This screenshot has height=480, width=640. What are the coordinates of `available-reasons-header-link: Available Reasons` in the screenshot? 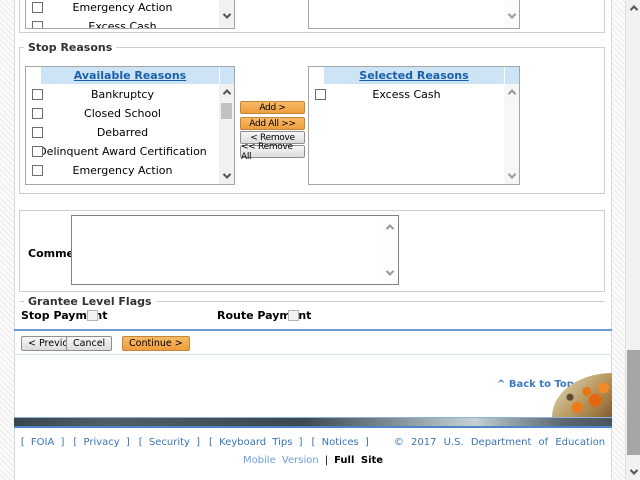 It's located at (130, 75).